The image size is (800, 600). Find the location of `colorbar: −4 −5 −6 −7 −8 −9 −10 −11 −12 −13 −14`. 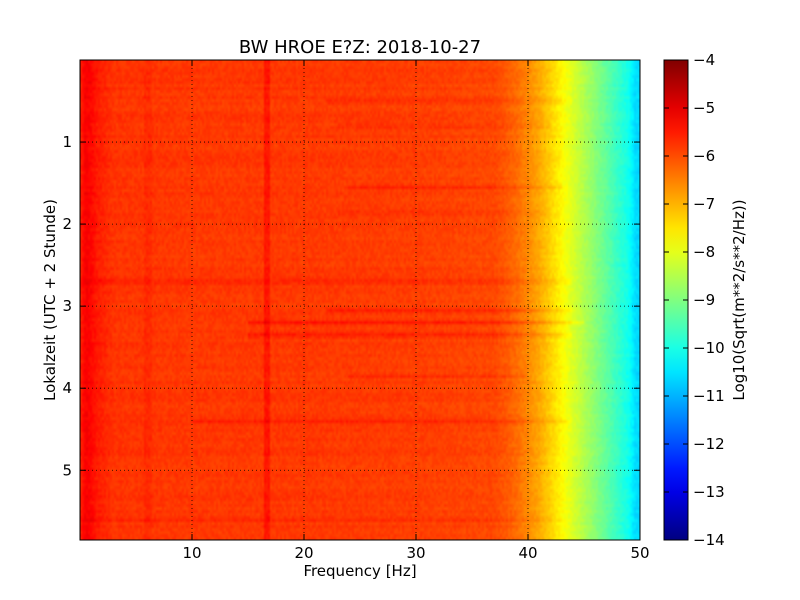

colorbar: −4 −5 −6 −7 −8 −9 −10 −11 −12 −13 −14 is located at coordinates (694, 300).